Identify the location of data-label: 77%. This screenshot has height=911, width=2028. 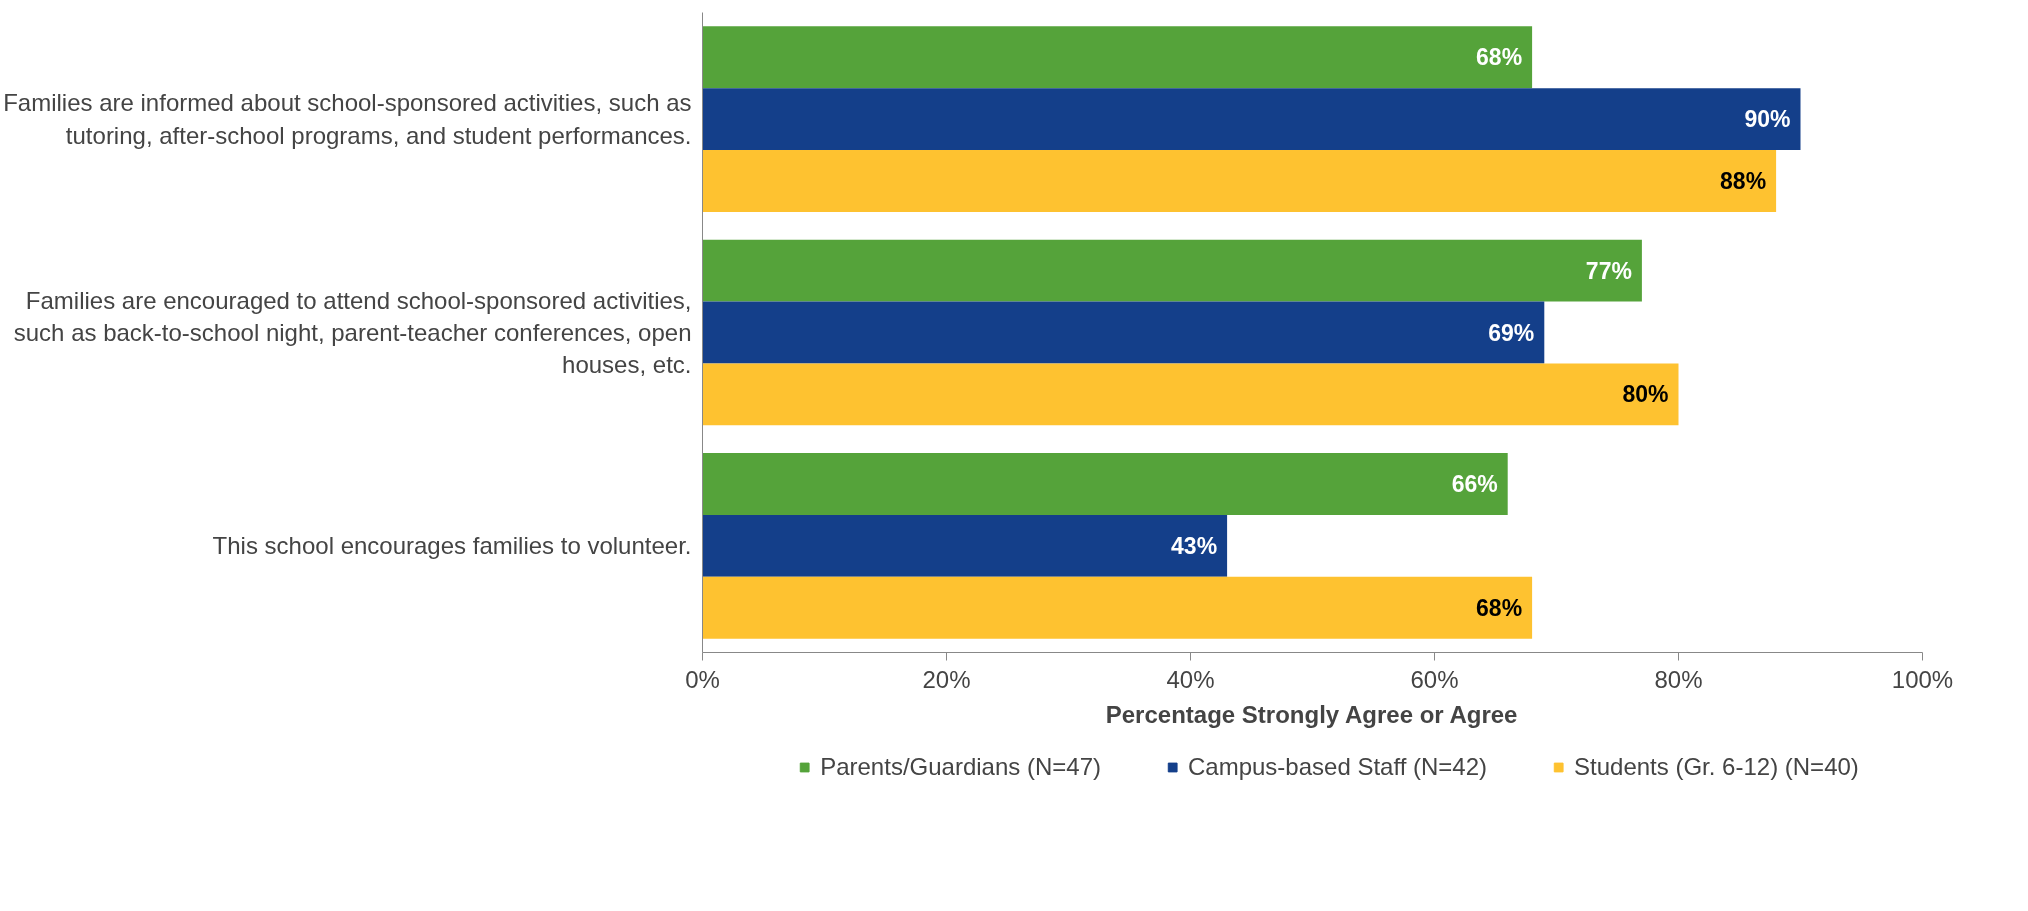
(1608, 270).